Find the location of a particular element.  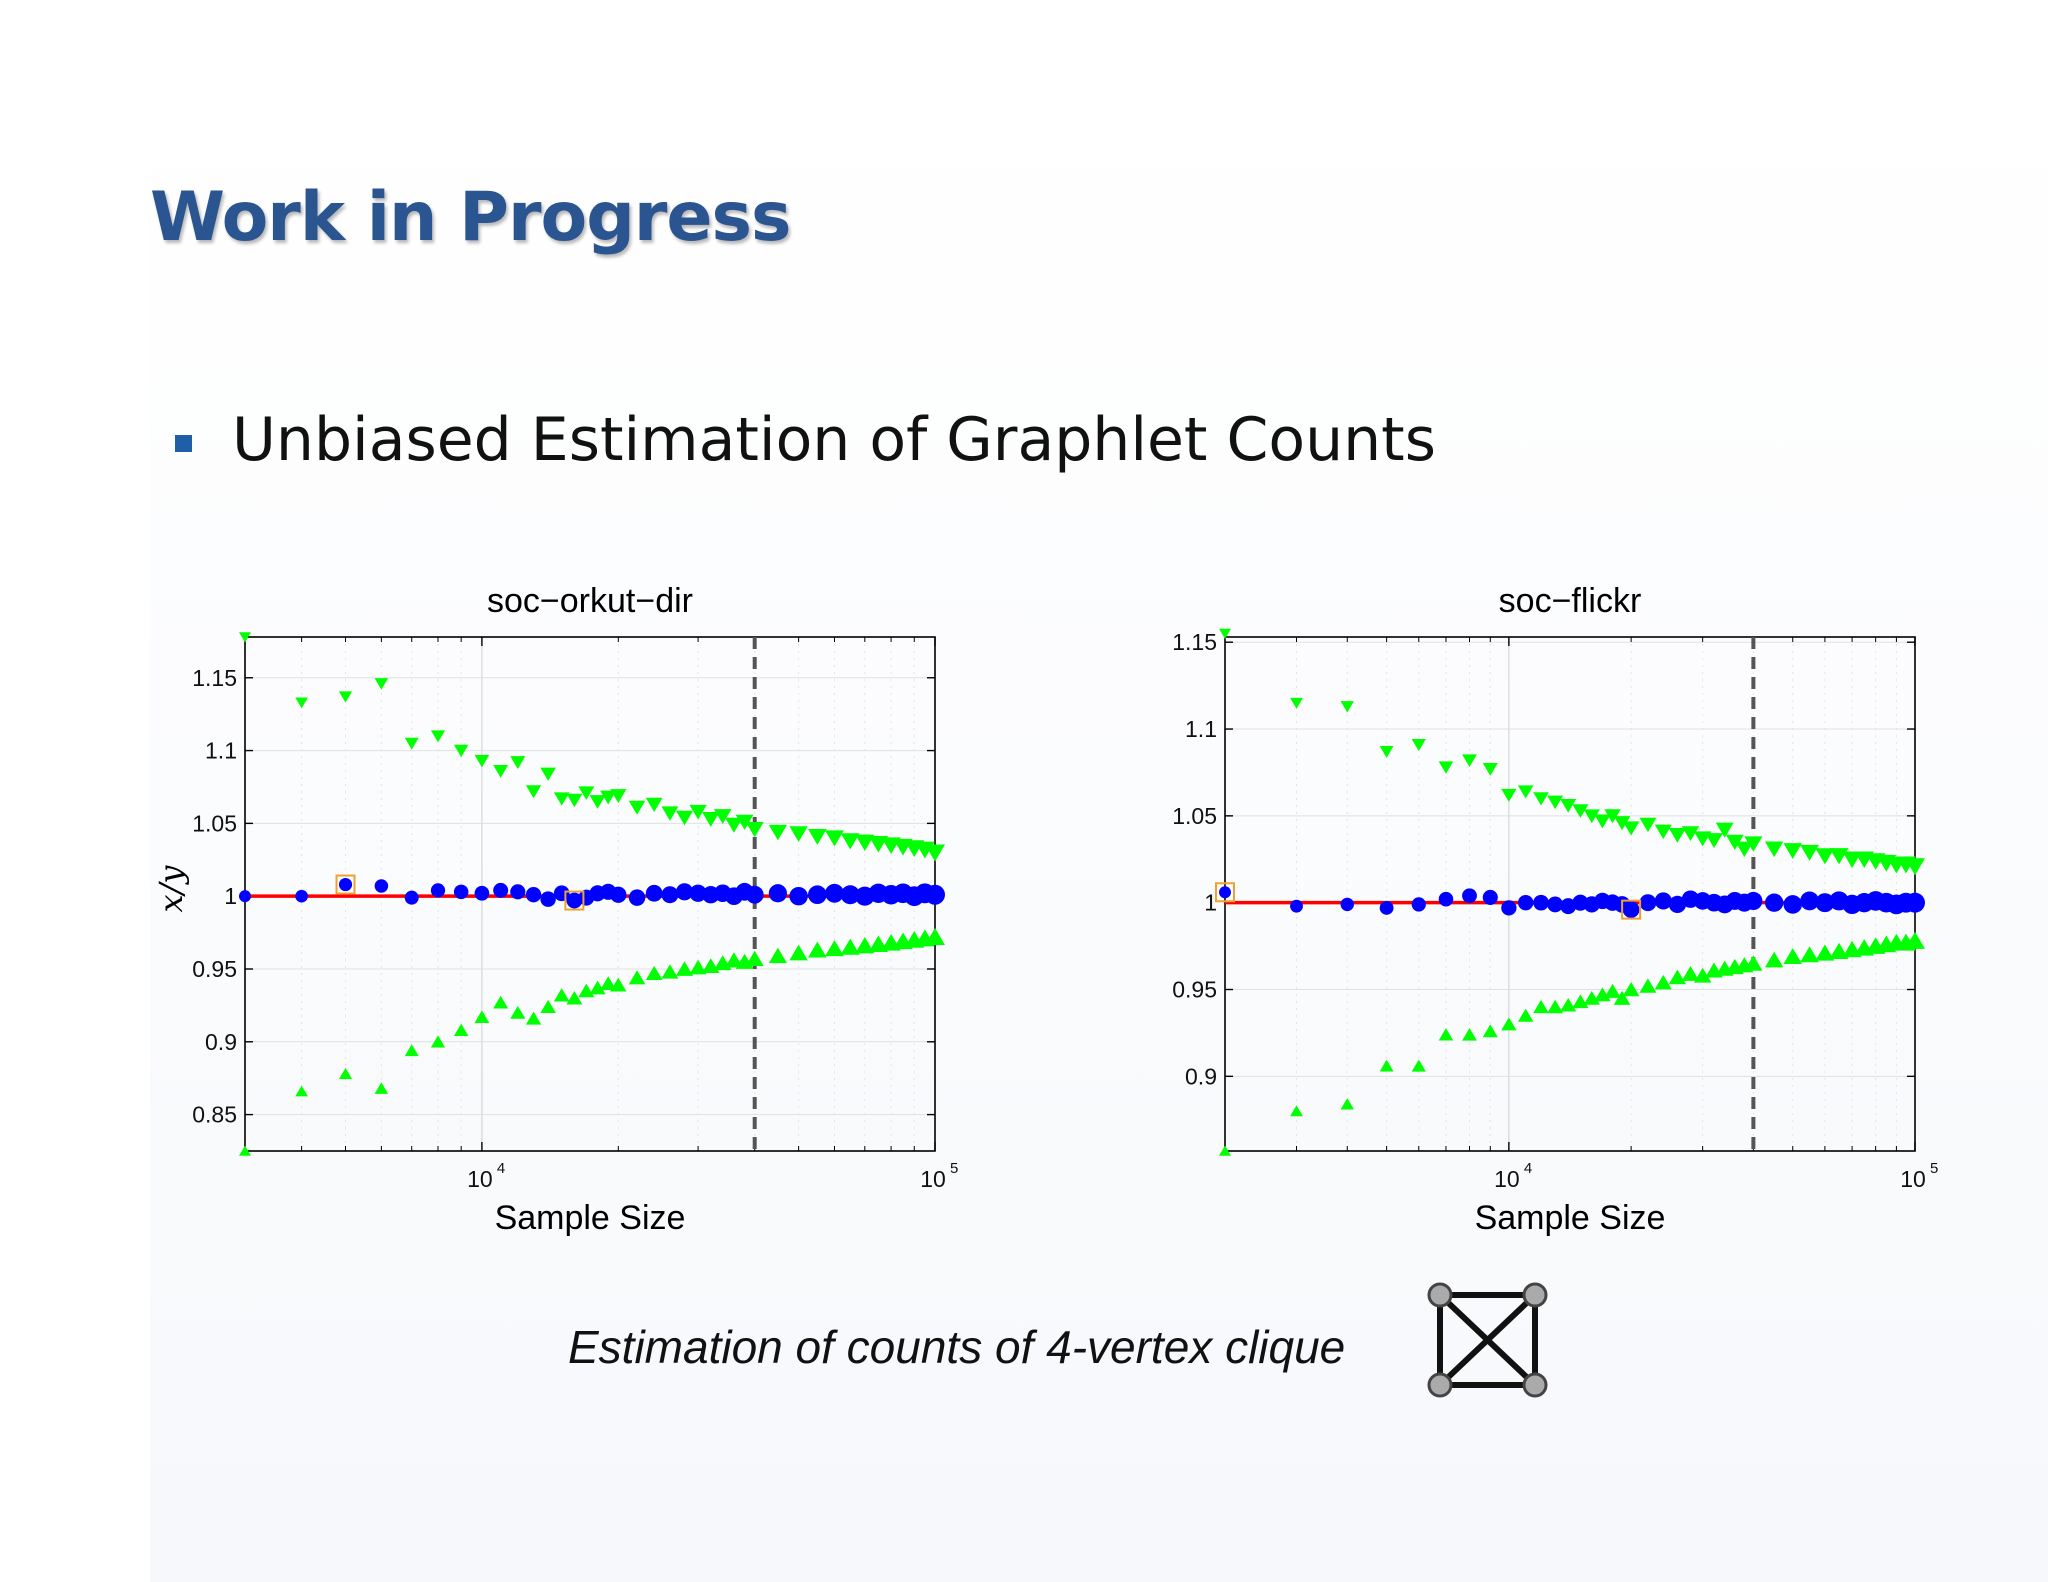

y-tick-label: 0.9 is located at coordinates (221, 1042).